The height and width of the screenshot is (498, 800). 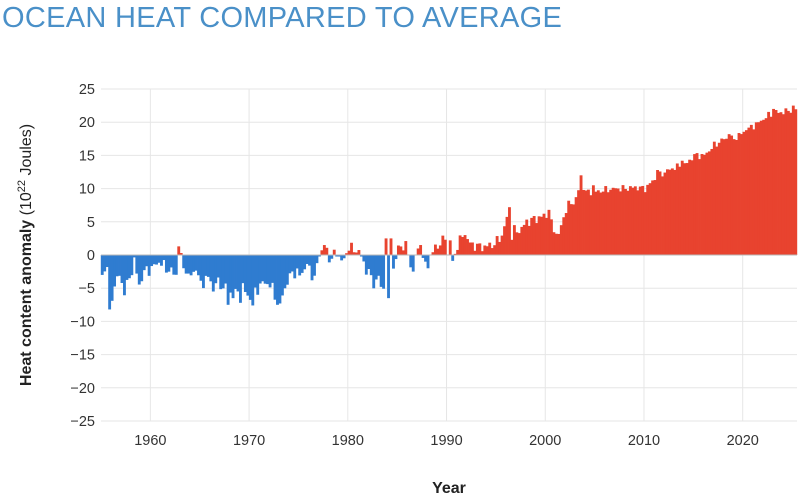 What do you see at coordinates (87, 190) in the screenshot?
I see `y-tick-label: 10` at bounding box center [87, 190].